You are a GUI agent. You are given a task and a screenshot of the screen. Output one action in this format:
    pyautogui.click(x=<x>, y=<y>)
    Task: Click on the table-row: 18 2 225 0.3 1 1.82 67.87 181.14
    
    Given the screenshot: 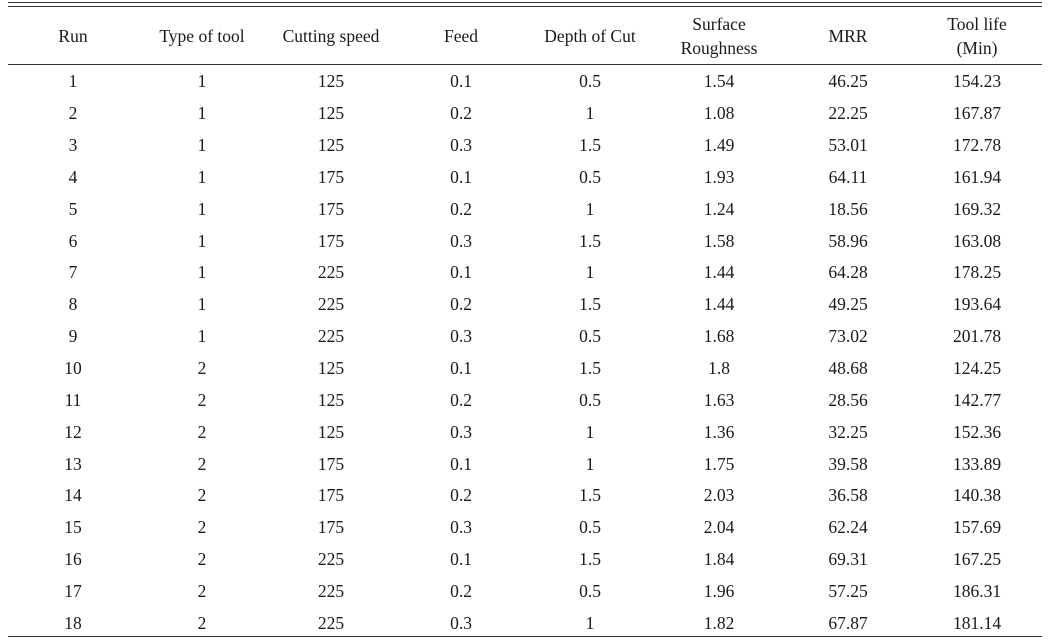 What is the action you would take?
    pyautogui.click(x=525, y=623)
    